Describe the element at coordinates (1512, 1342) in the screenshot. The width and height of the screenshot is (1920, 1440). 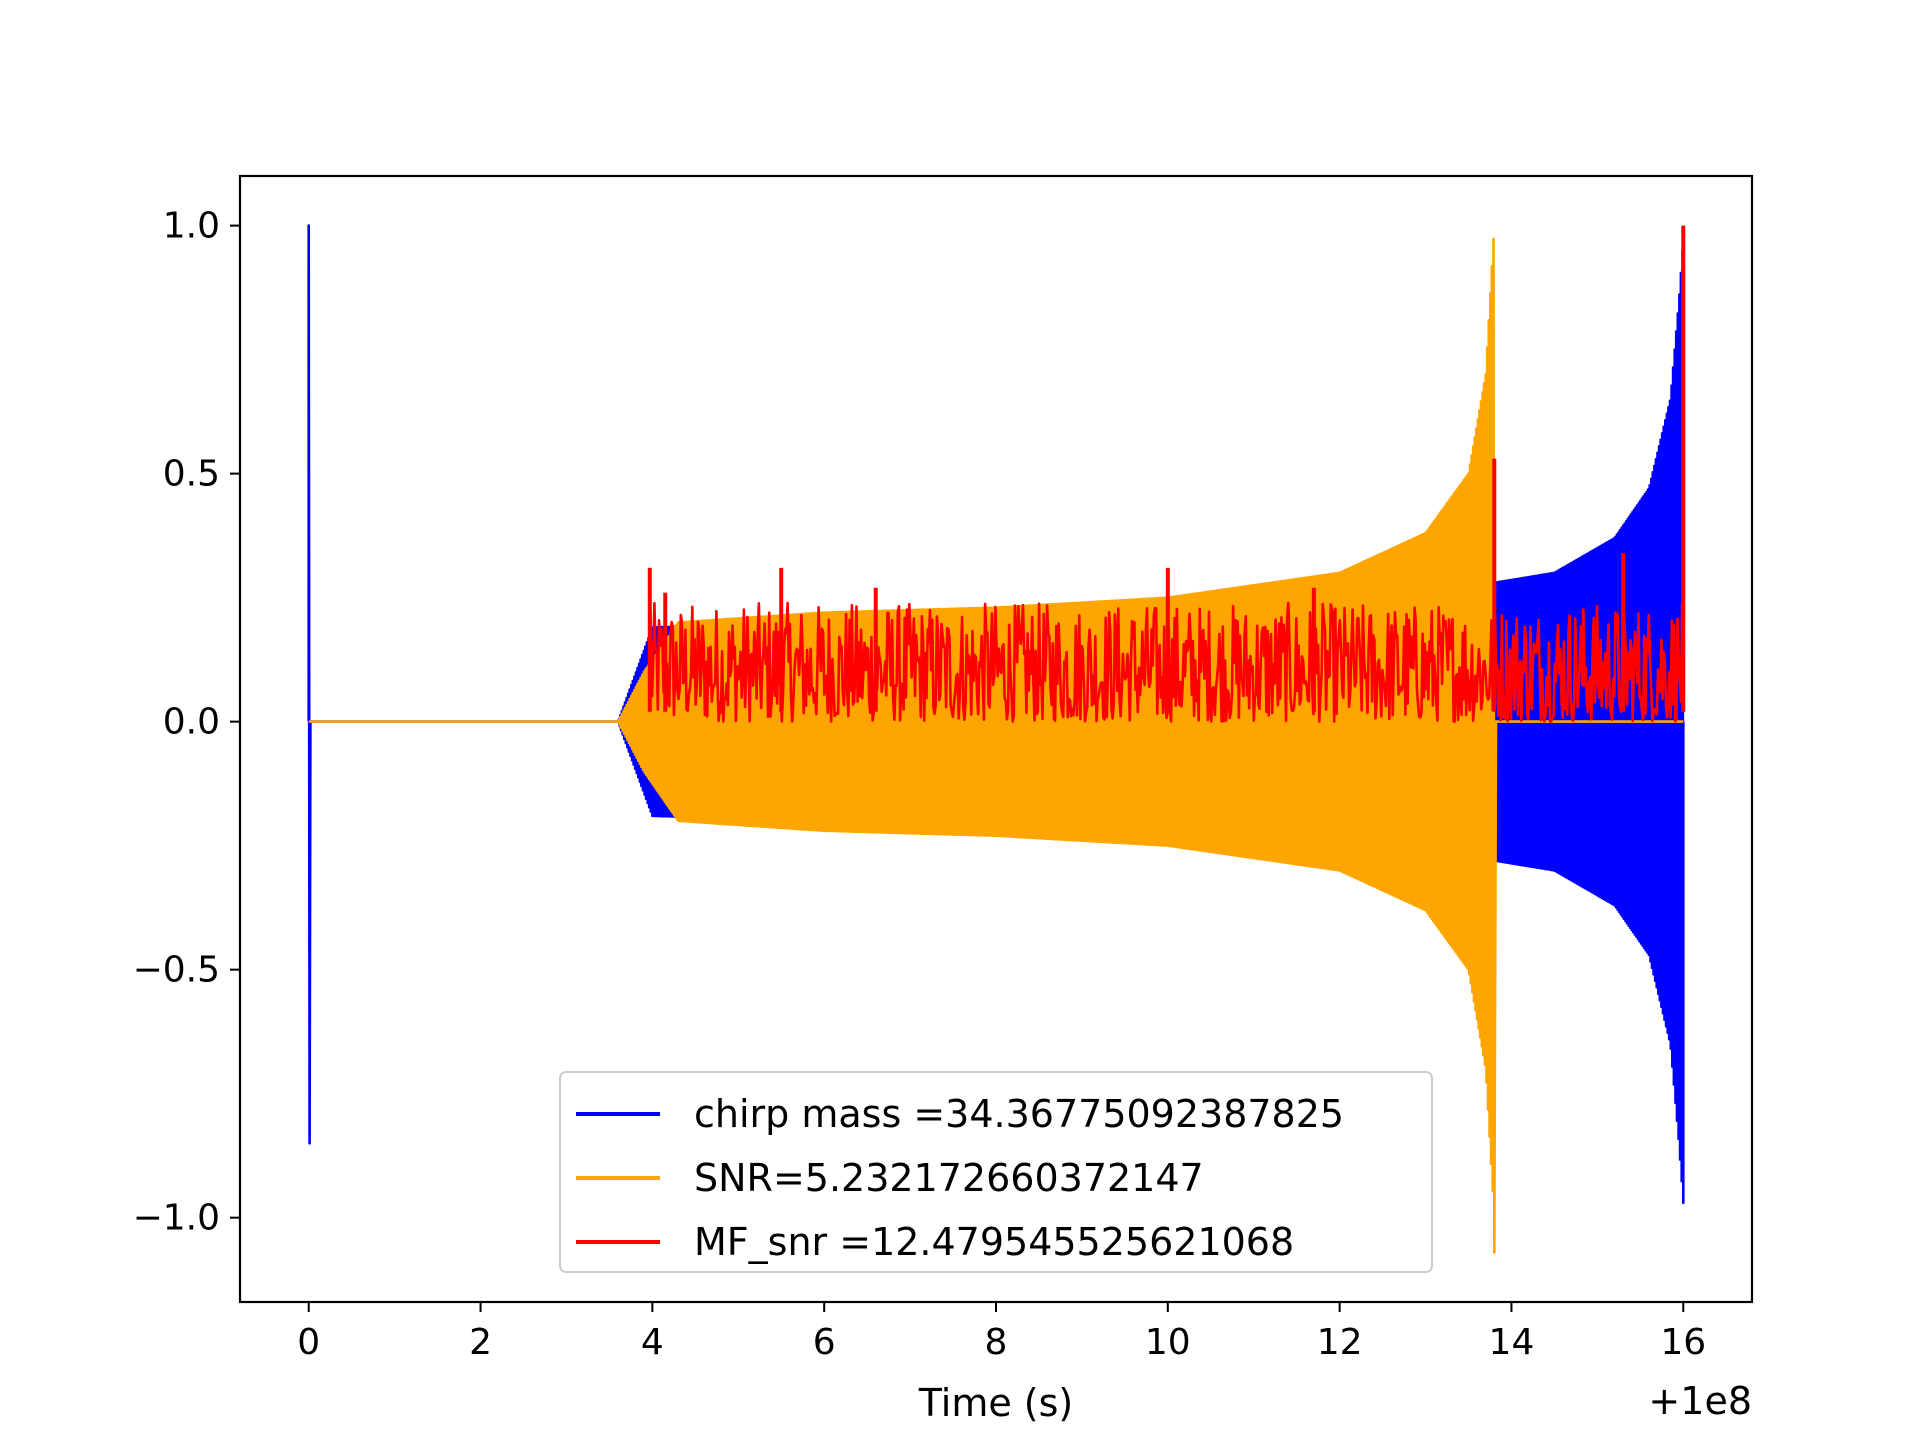
I see `x-tick-label: 14` at that location.